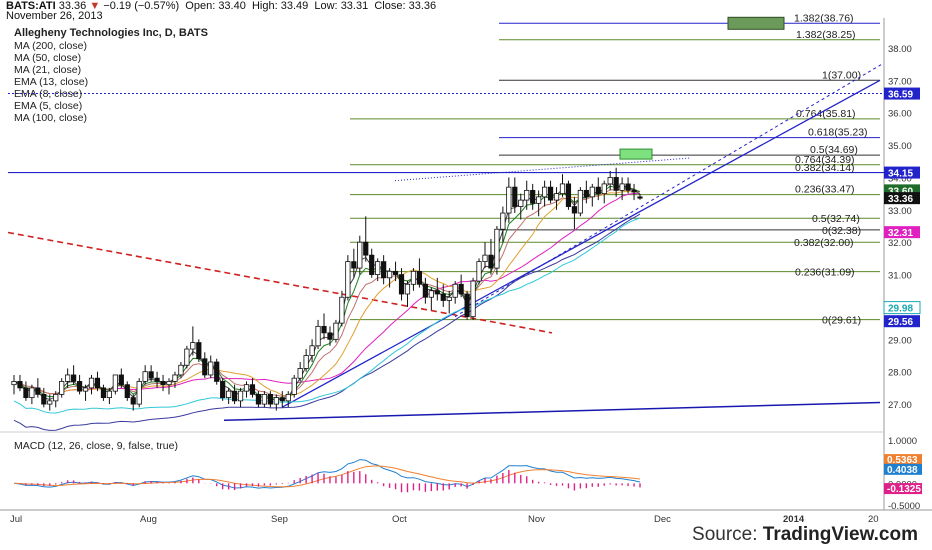 The height and width of the screenshot is (550, 932). I want to click on y-tick-label-2: 36.00, so click(900, 114).